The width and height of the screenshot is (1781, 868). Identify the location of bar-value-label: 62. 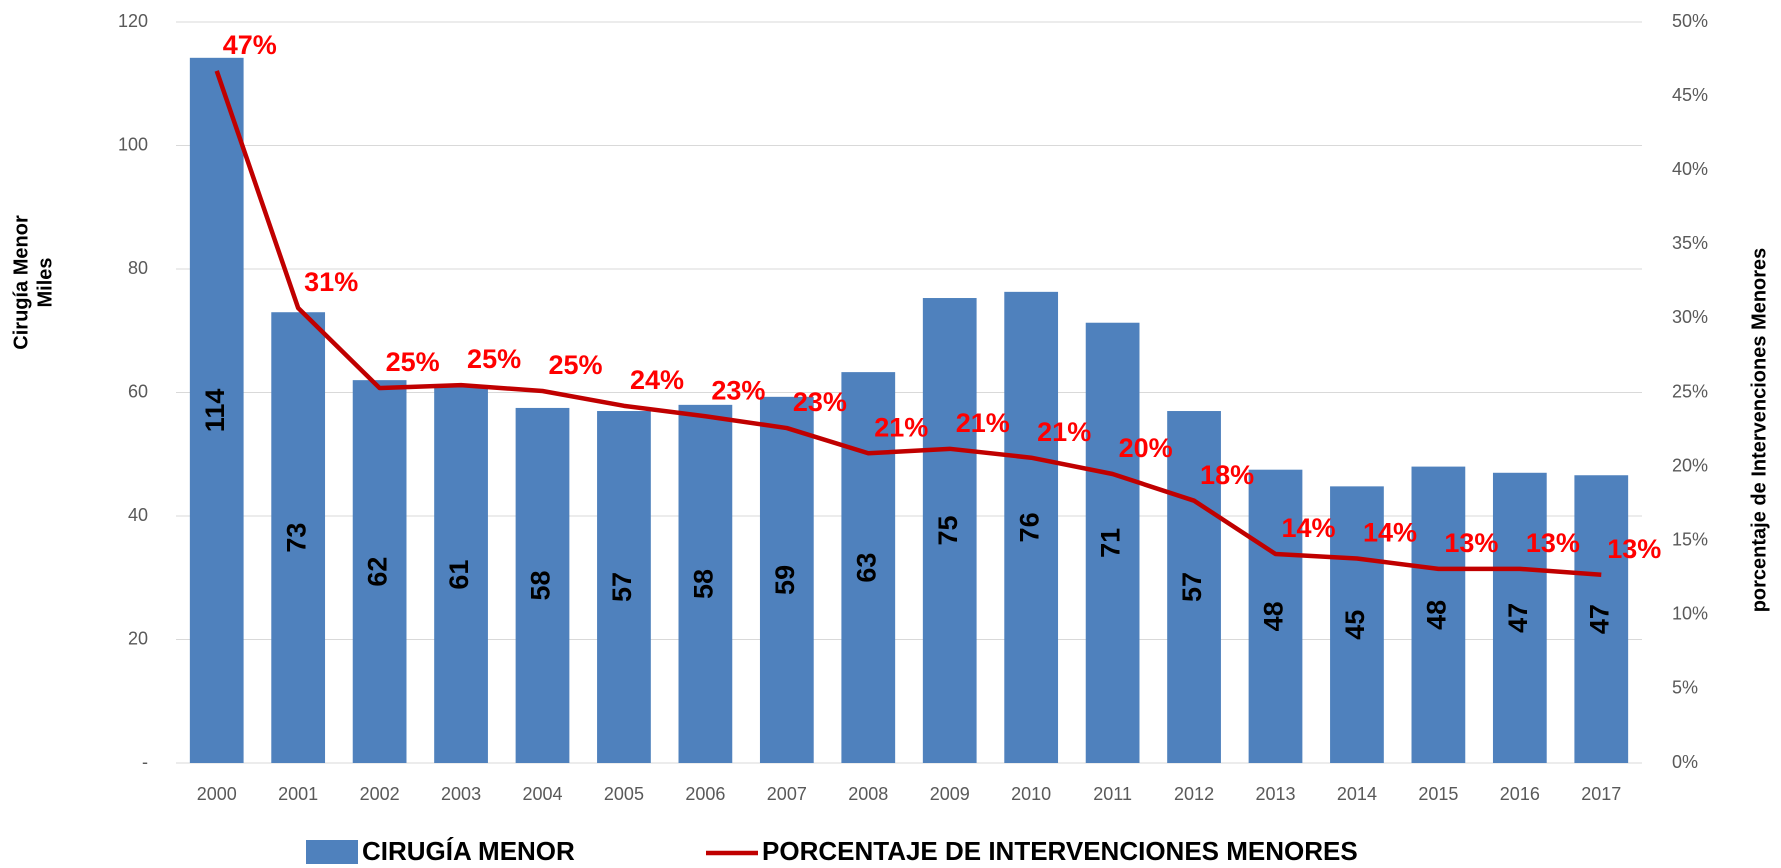
(378, 572).